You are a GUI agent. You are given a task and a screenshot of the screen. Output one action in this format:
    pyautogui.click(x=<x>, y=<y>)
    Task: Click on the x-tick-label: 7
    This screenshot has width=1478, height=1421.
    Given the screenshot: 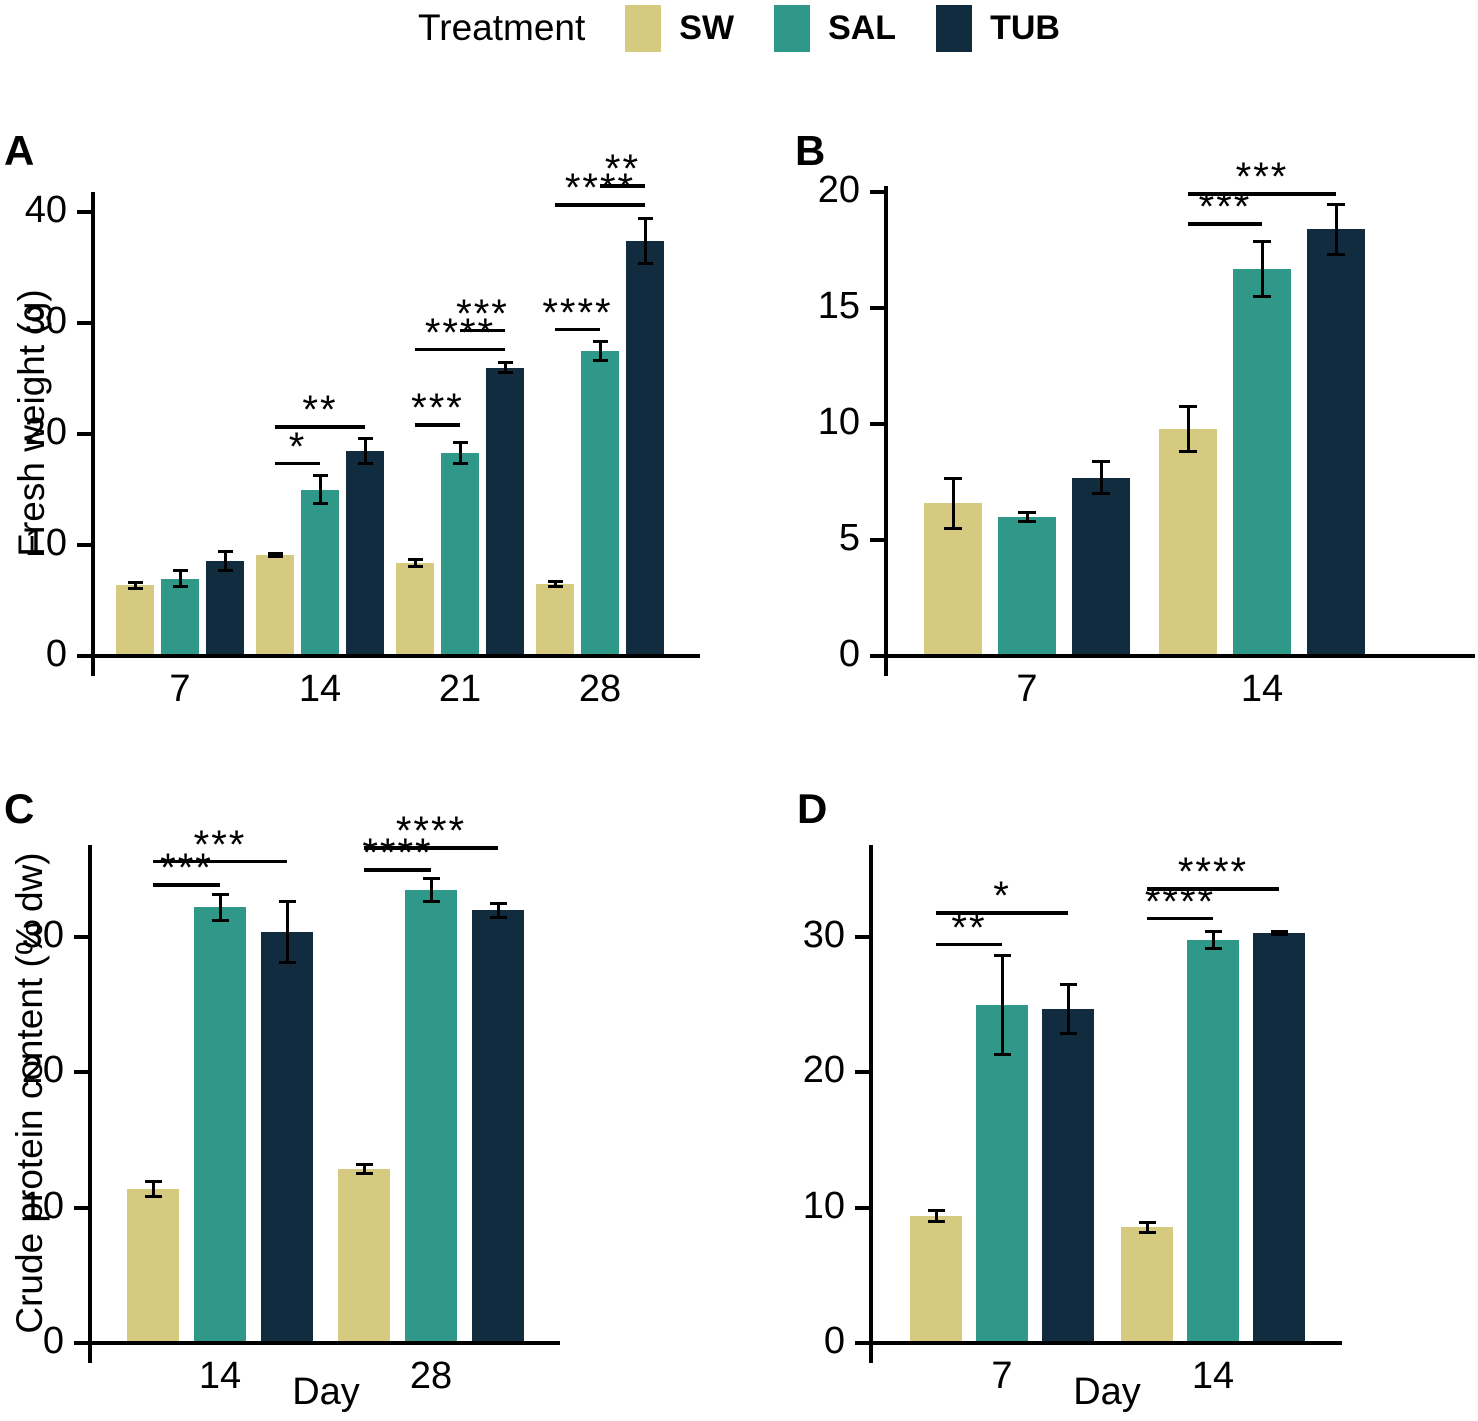 What is the action you would take?
    pyautogui.click(x=180, y=689)
    